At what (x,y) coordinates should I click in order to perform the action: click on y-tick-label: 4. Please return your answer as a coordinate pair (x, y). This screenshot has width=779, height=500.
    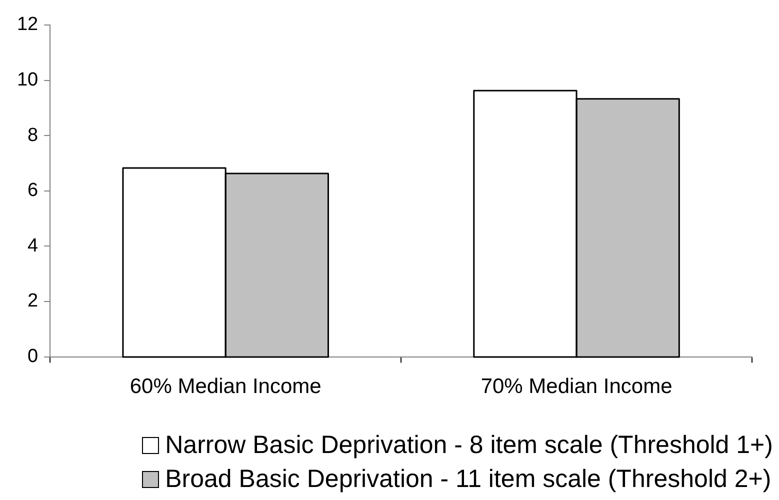
    Looking at the image, I should click on (33, 245).